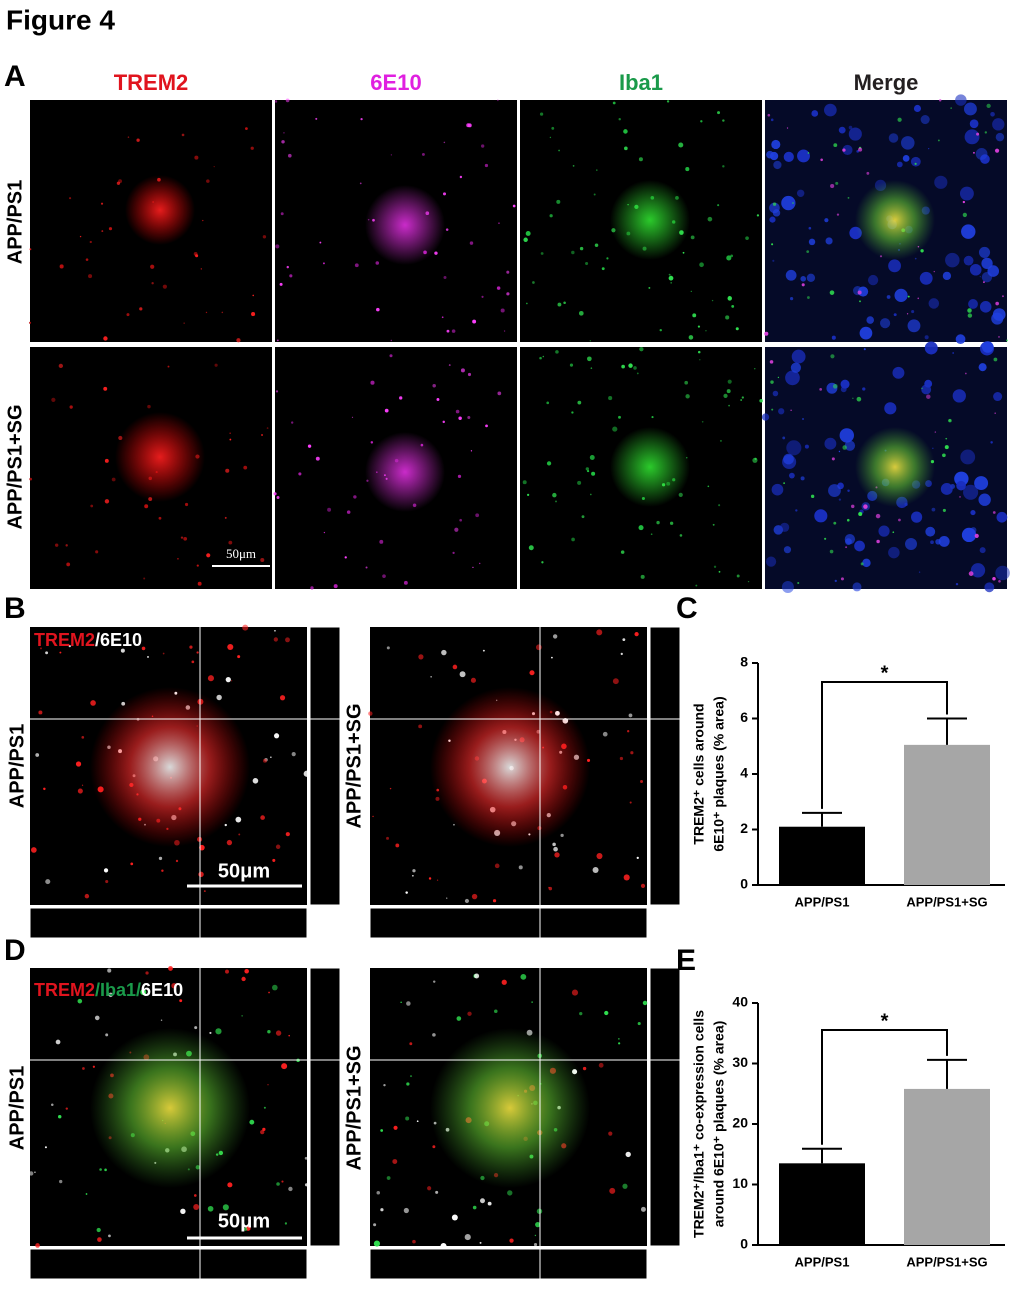  I want to click on column-header: Iba1, so click(641, 82).